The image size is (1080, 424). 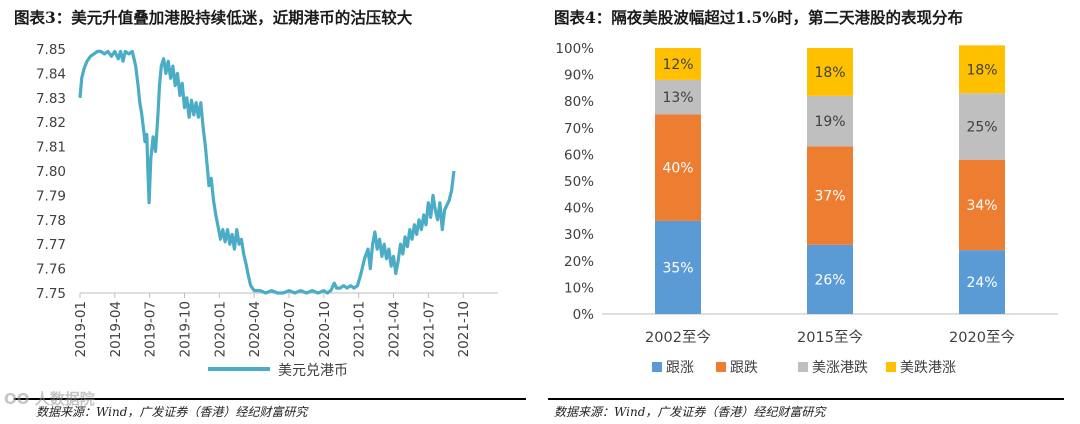 What do you see at coordinates (579, 288) in the screenshot?
I see `y-tick-label: 10%` at bounding box center [579, 288].